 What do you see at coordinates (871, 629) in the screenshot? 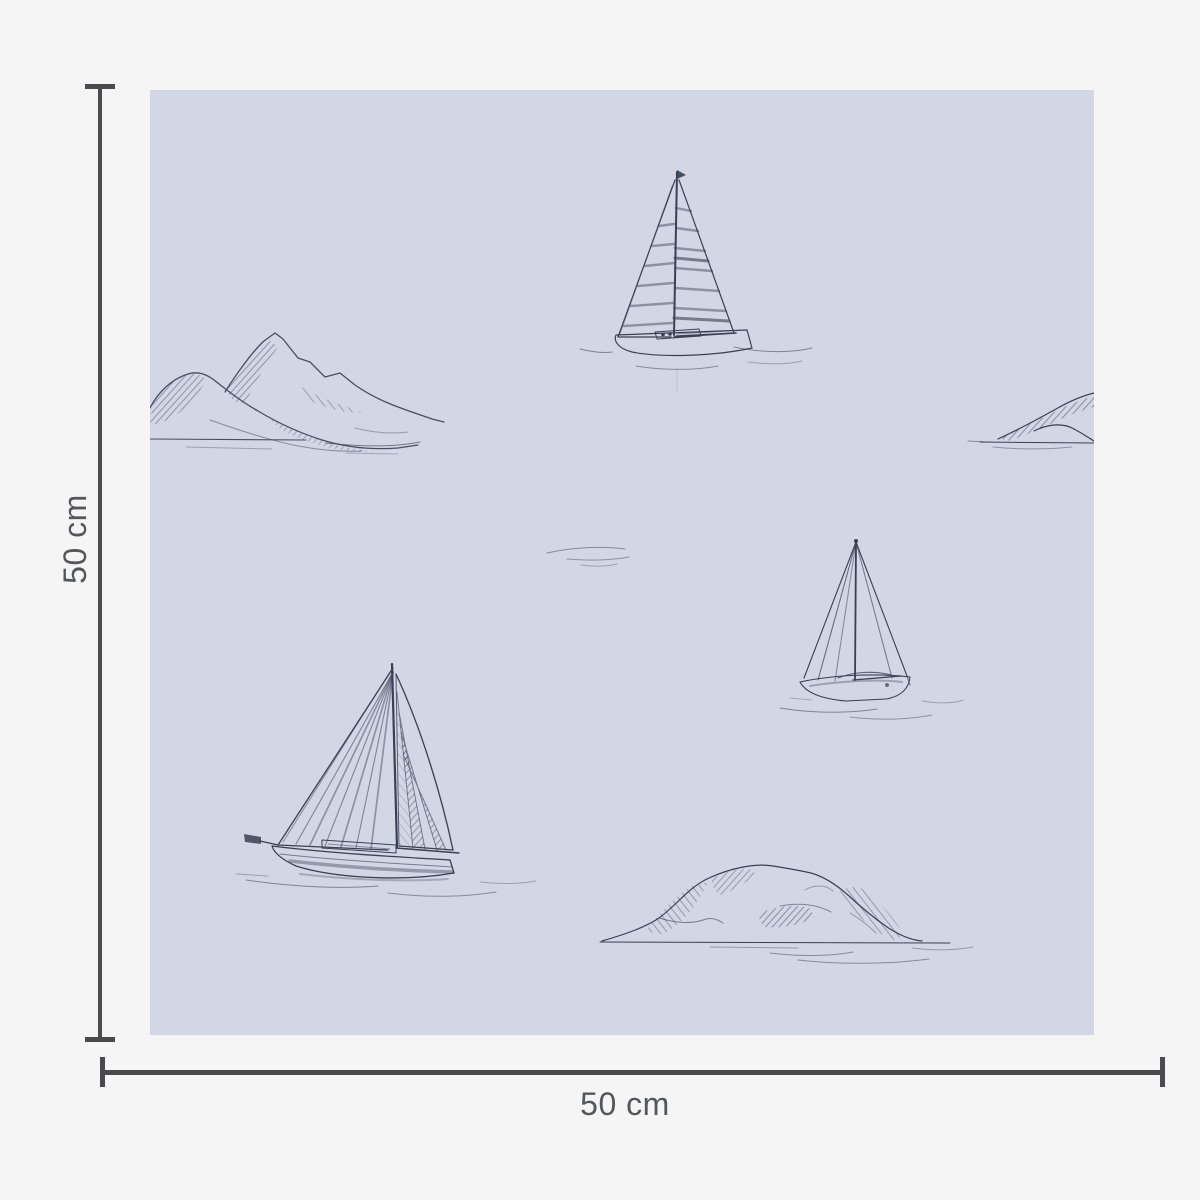
I see `sailboat-right-sketch` at bounding box center [871, 629].